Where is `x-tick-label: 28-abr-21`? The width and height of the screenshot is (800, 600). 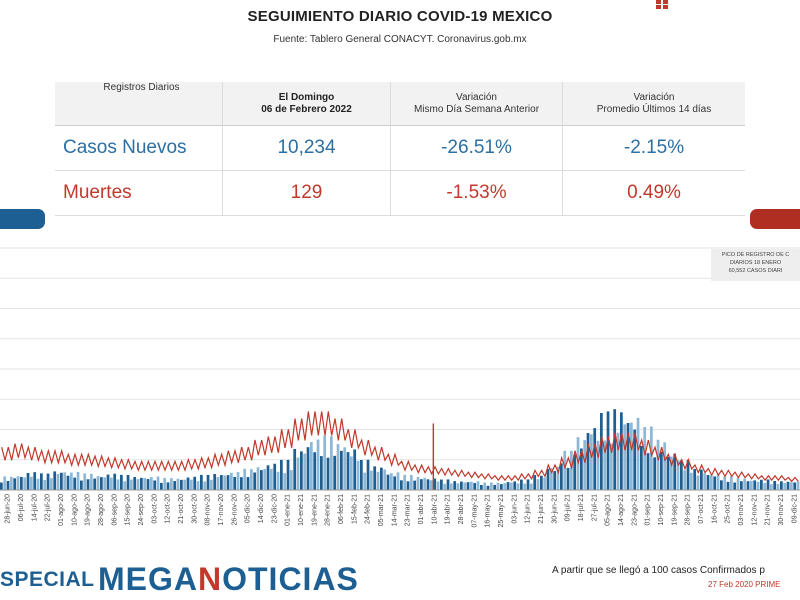
x-tick-label: 28-abr-21 is located at coordinates (461, 509).